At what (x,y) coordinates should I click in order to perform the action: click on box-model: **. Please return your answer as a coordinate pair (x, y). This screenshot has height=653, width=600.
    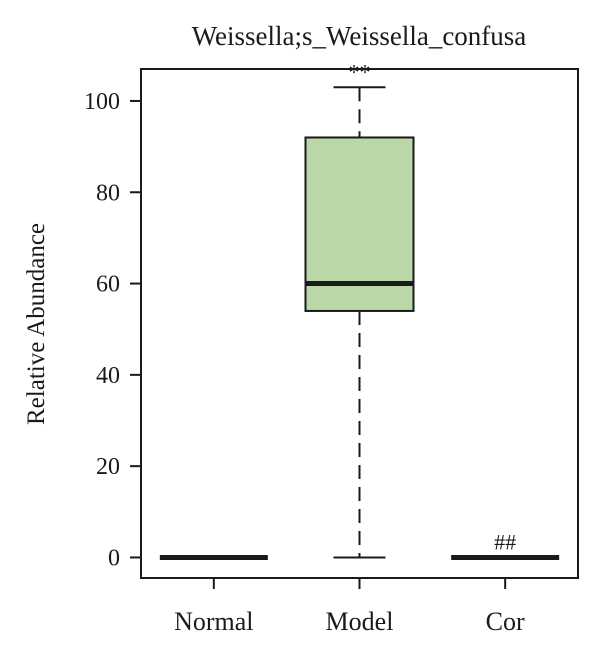
    Looking at the image, I should click on (359, 309).